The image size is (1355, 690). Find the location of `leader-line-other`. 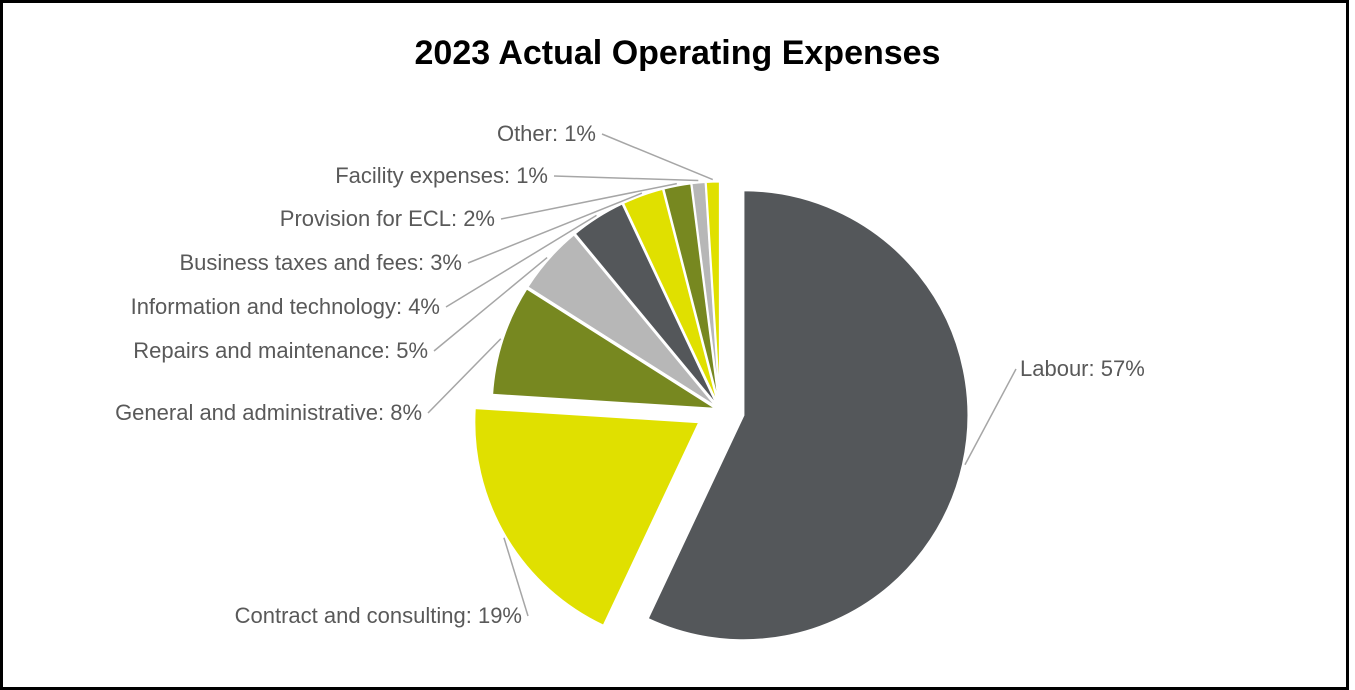

leader-line-other is located at coordinates (657, 157).